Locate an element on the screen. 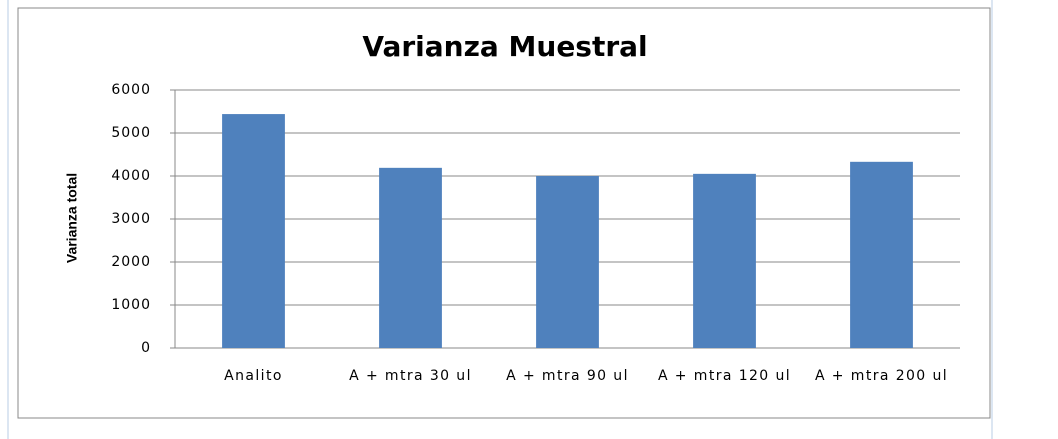 This screenshot has width=1058, height=439. y-tick-label: 0 is located at coordinates (146, 348).